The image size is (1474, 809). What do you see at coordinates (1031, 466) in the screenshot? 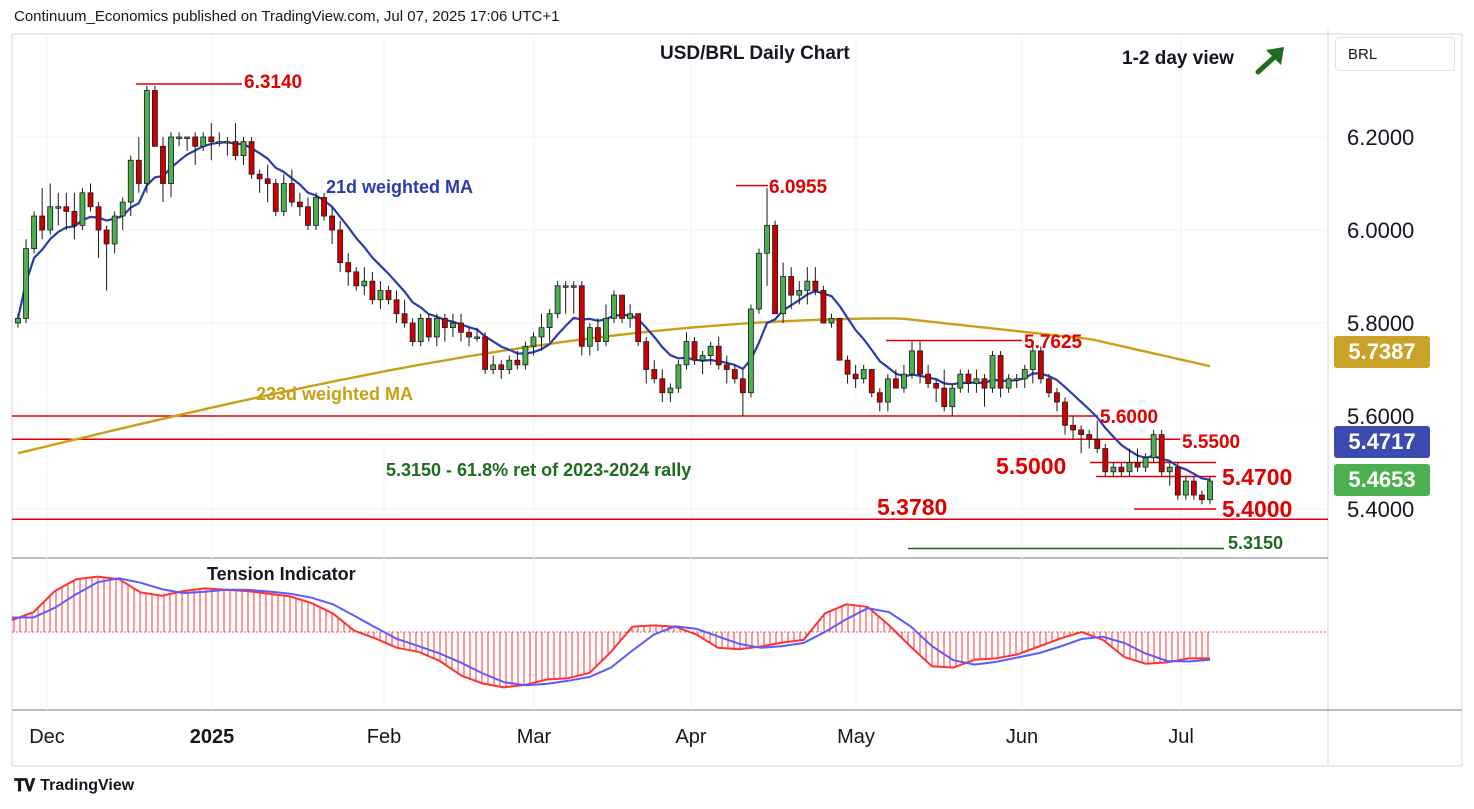
I see `label-5-5000: 5.5000` at bounding box center [1031, 466].